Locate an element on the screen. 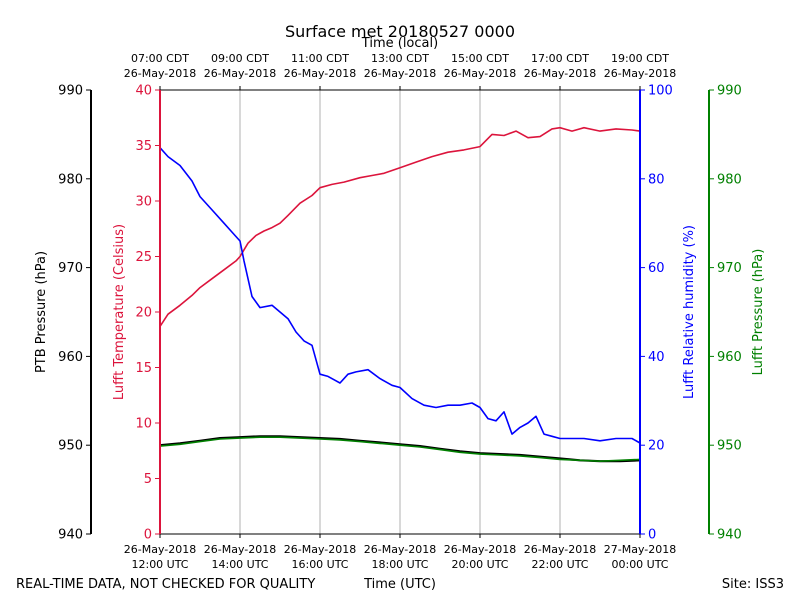 The image size is (800, 600). rh-tick-label: 100 is located at coordinates (660, 91).